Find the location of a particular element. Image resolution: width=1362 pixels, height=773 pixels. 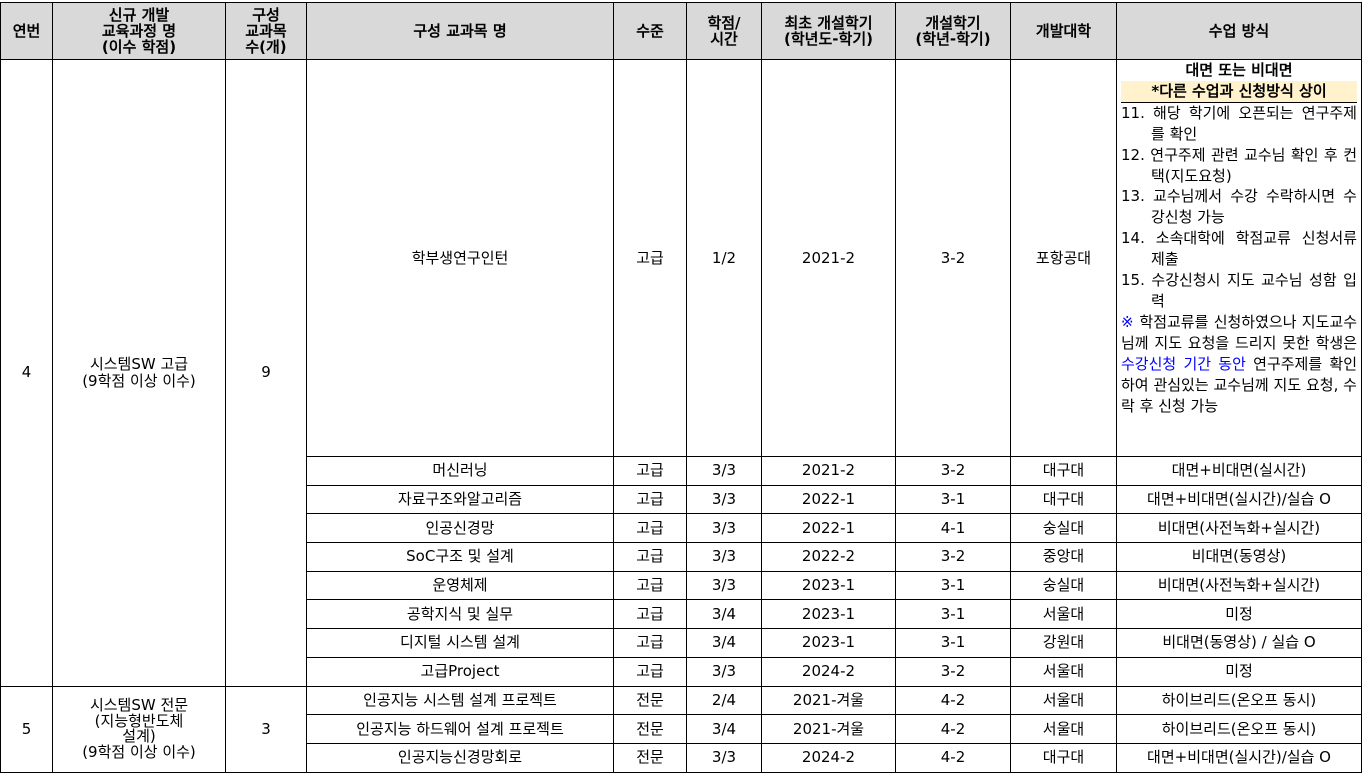

table-row: 운영체제 고급 3/3 2023-1 3-1 숭실대 비대면(사전녹화+실시간) is located at coordinates (681, 585).